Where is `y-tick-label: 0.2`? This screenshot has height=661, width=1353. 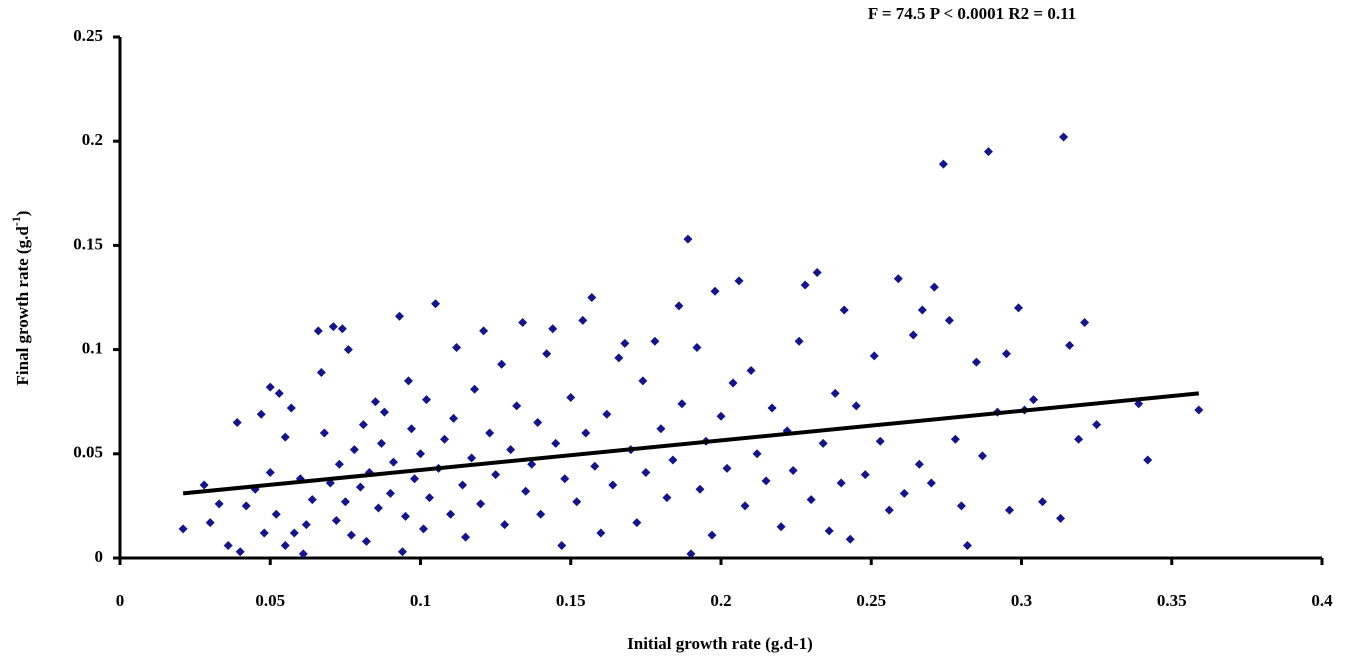 y-tick-label: 0.2 is located at coordinates (92, 139).